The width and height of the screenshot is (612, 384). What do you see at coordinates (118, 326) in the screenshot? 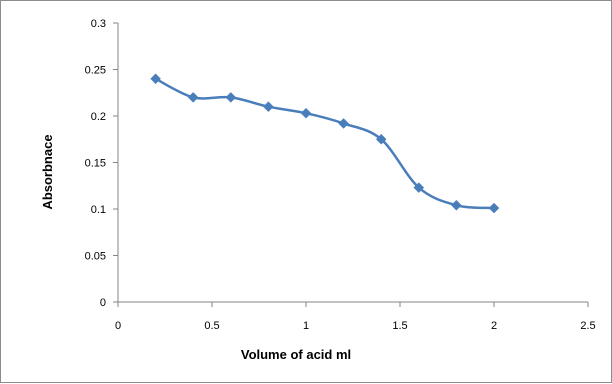
I see `x-tick-label: 0` at bounding box center [118, 326].